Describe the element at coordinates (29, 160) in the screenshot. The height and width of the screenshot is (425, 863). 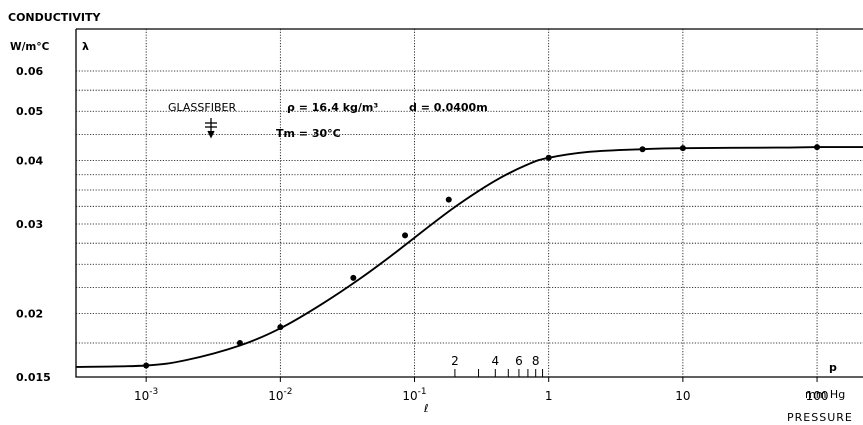
I see `y-tick-label: 0.04` at that location.